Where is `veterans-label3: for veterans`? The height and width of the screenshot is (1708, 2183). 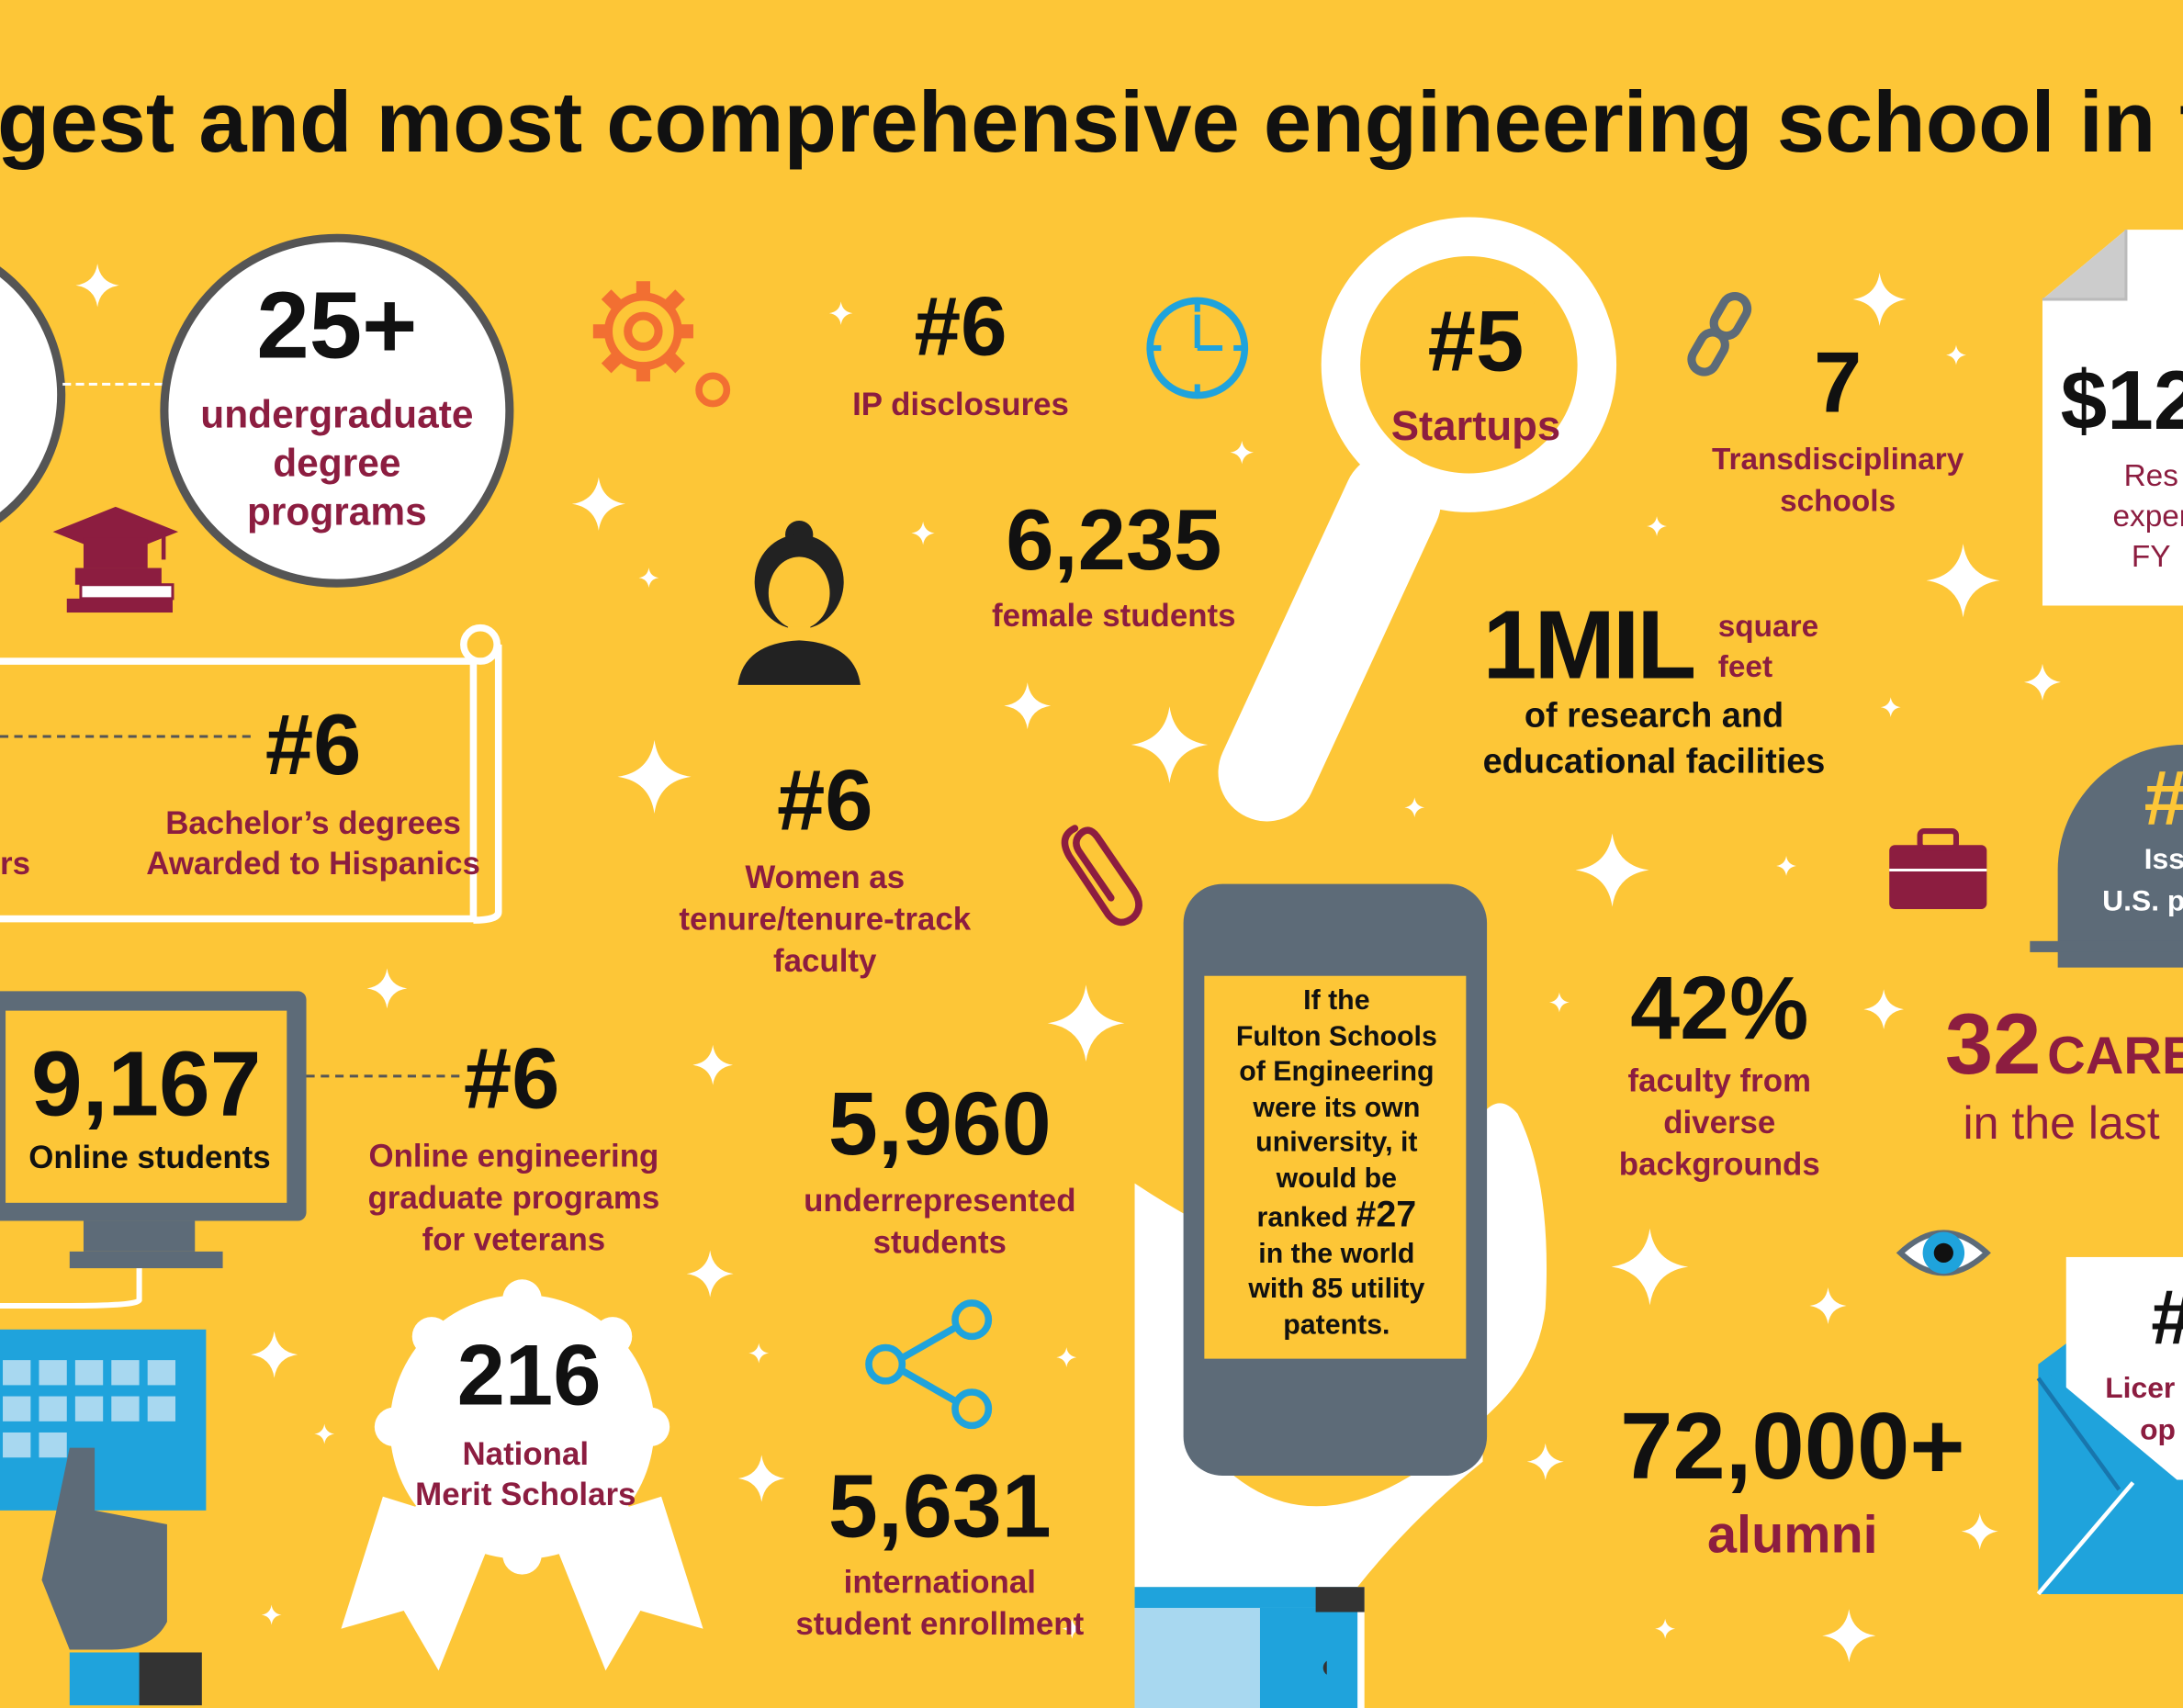
veterans-label3: for veterans is located at coordinates (514, 1239).